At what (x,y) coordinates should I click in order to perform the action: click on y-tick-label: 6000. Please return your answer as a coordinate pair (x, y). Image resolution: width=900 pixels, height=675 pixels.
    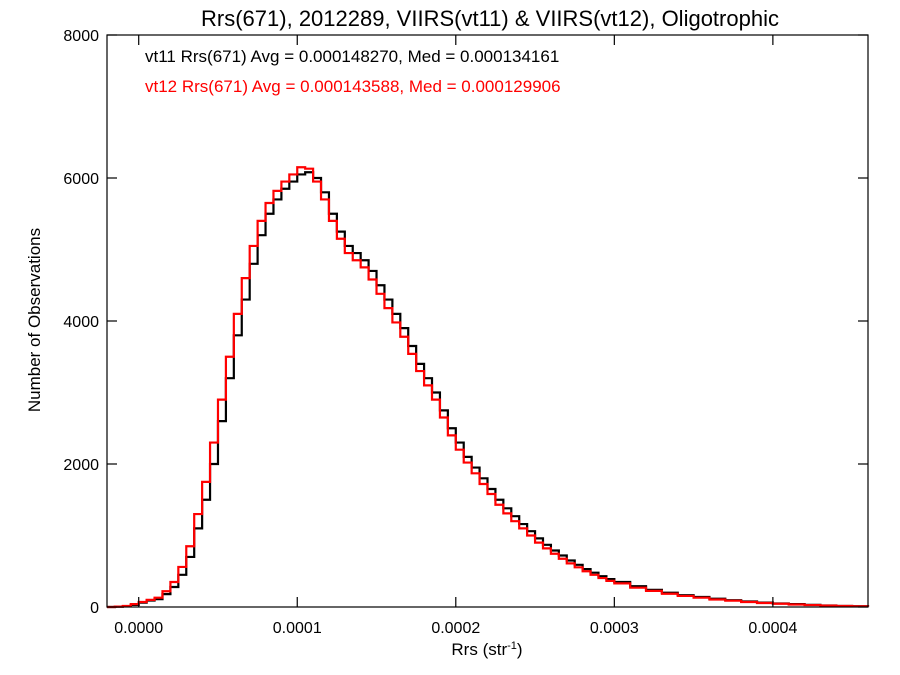
    Looking at the image, I should click on (81, 179).